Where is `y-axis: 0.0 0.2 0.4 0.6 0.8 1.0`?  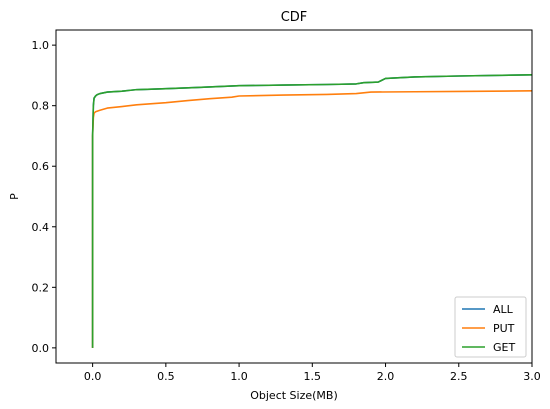
y-axis: 0.0 0.2 0.4 0.6 0.8 1.0 is located at coordinates (44, 197).